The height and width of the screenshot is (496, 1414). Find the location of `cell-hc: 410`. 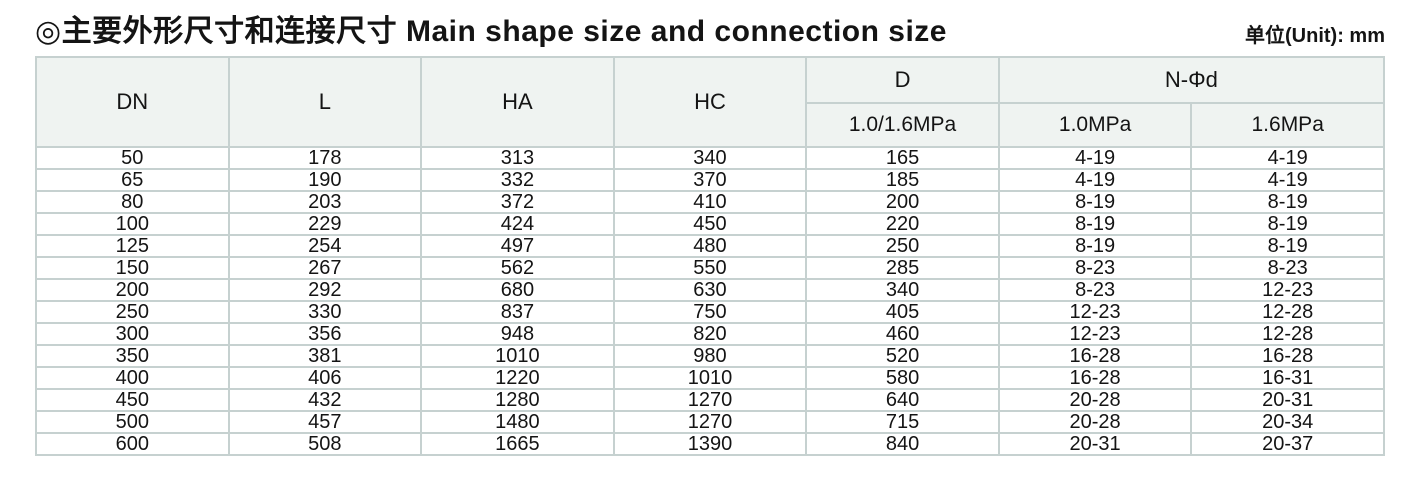

cell-hc: 410 is located at coordinates (710, 202).